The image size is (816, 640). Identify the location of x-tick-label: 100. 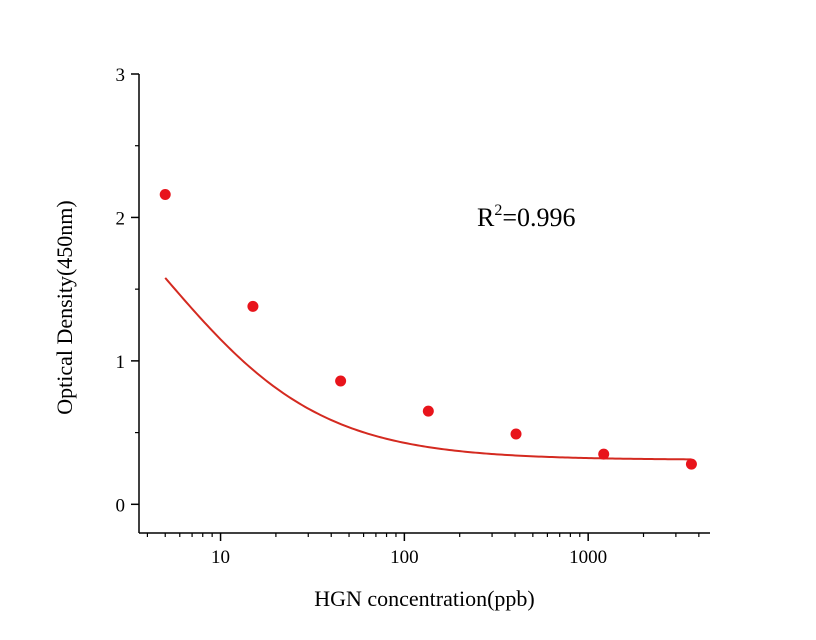
(404, 557).